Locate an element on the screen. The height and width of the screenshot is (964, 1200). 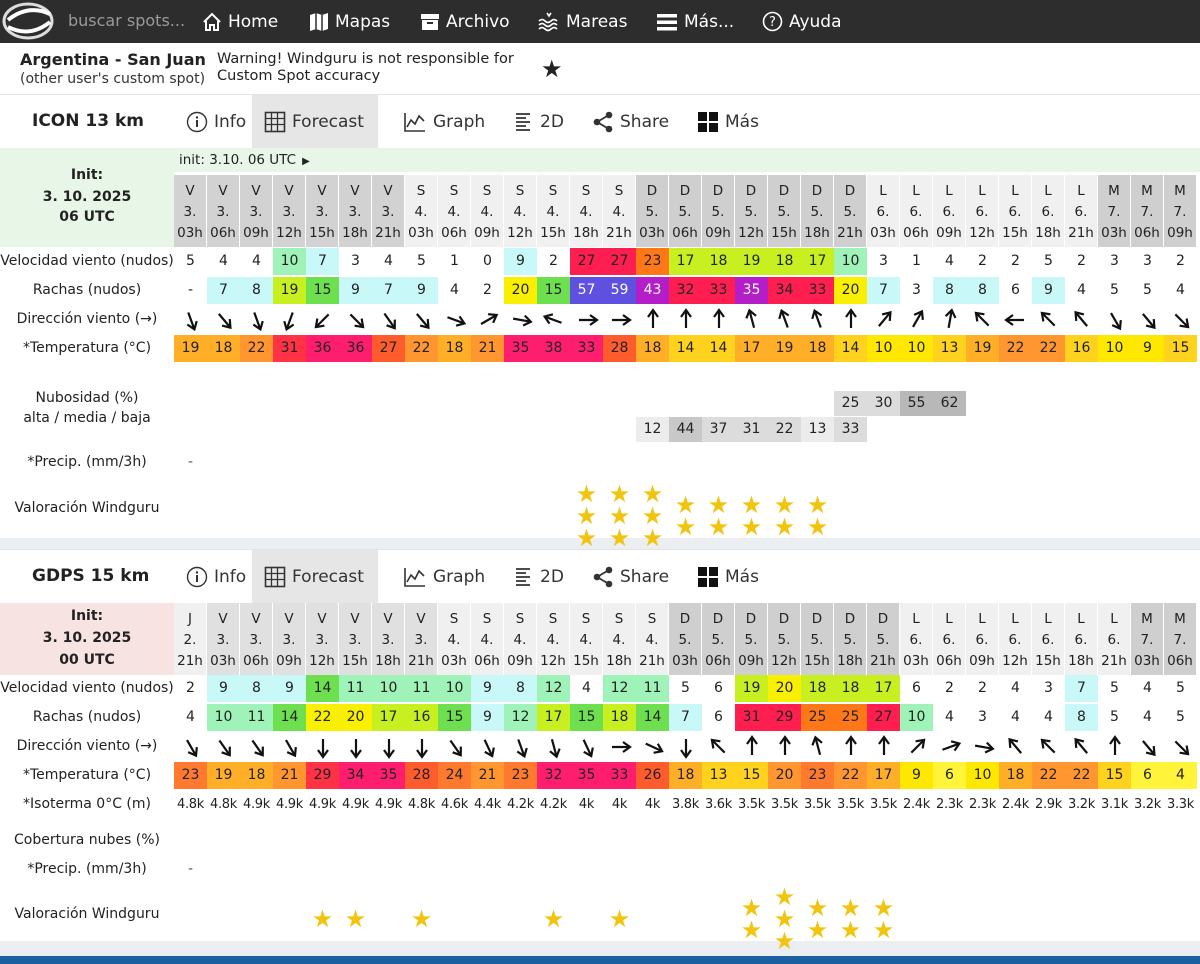
wind-speed-cell: 19 is located at coordinates (751, 688).